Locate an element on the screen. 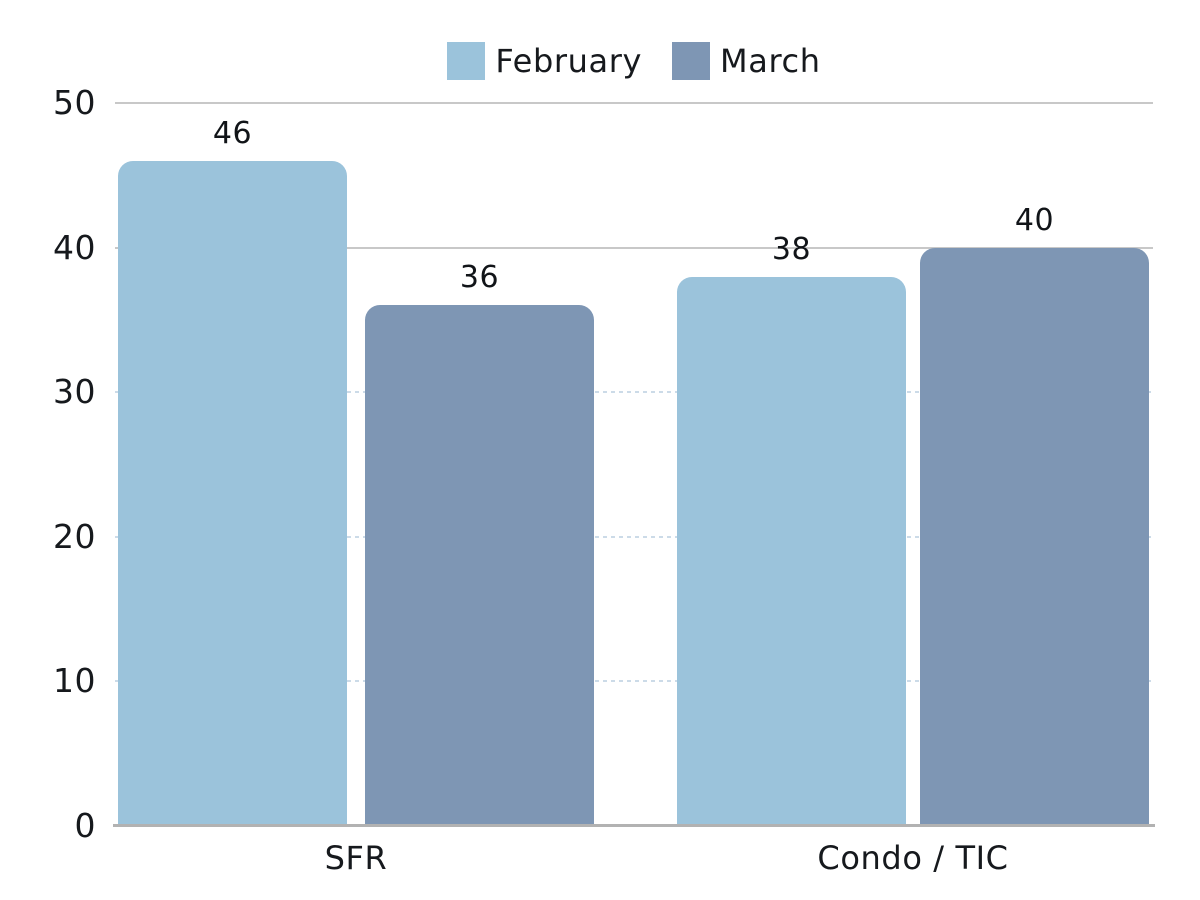 The width and height of the screenshot is (1200, 900). bar-value-label: 46 is located at coordinates (232, 133).